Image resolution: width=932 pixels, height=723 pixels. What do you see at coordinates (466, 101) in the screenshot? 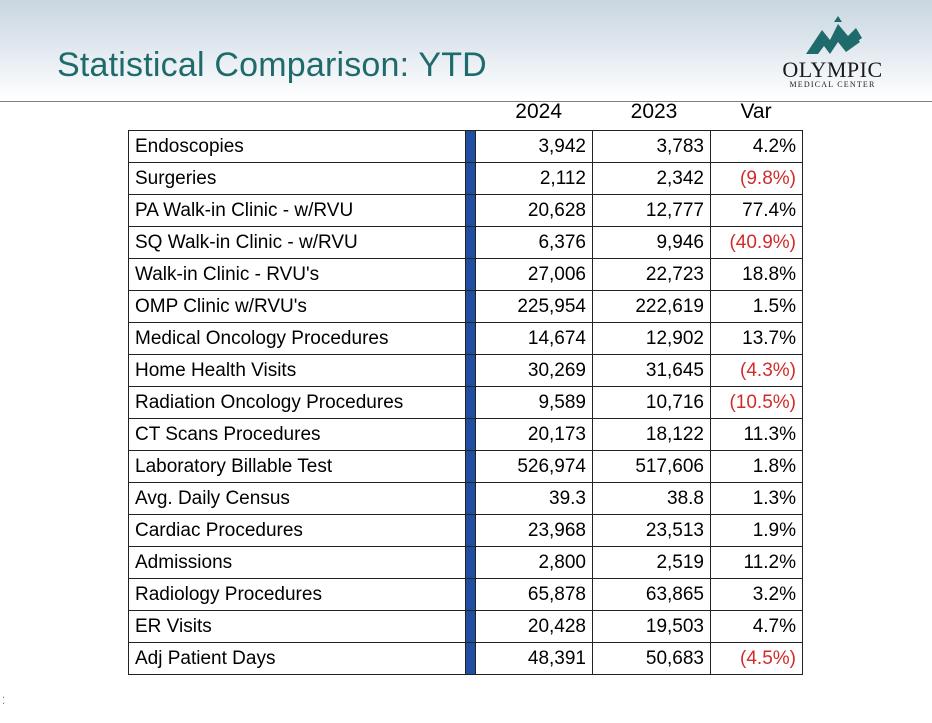
I see `header-divider` at bounding box center [466, 101].